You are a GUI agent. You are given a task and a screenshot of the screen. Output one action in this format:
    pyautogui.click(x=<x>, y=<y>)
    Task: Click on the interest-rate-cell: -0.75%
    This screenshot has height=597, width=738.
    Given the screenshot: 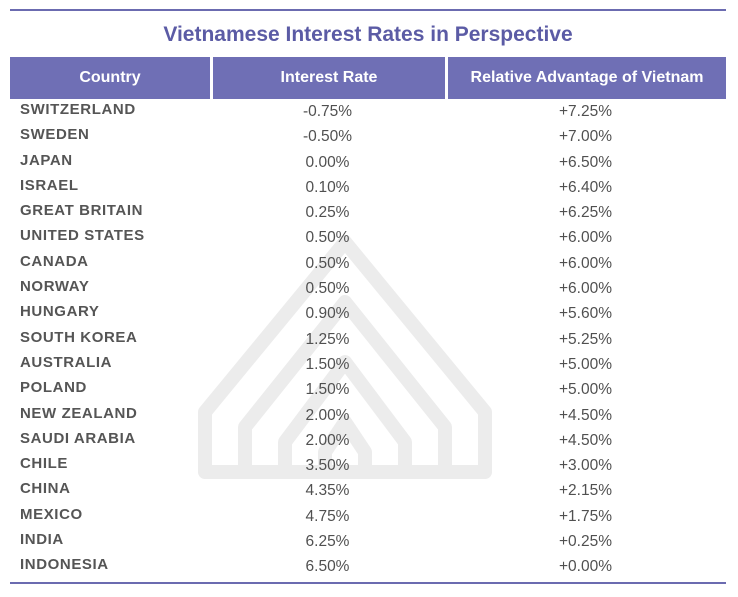 What is the action you would take?
    pyautogui.click(x=327, y=111)
    